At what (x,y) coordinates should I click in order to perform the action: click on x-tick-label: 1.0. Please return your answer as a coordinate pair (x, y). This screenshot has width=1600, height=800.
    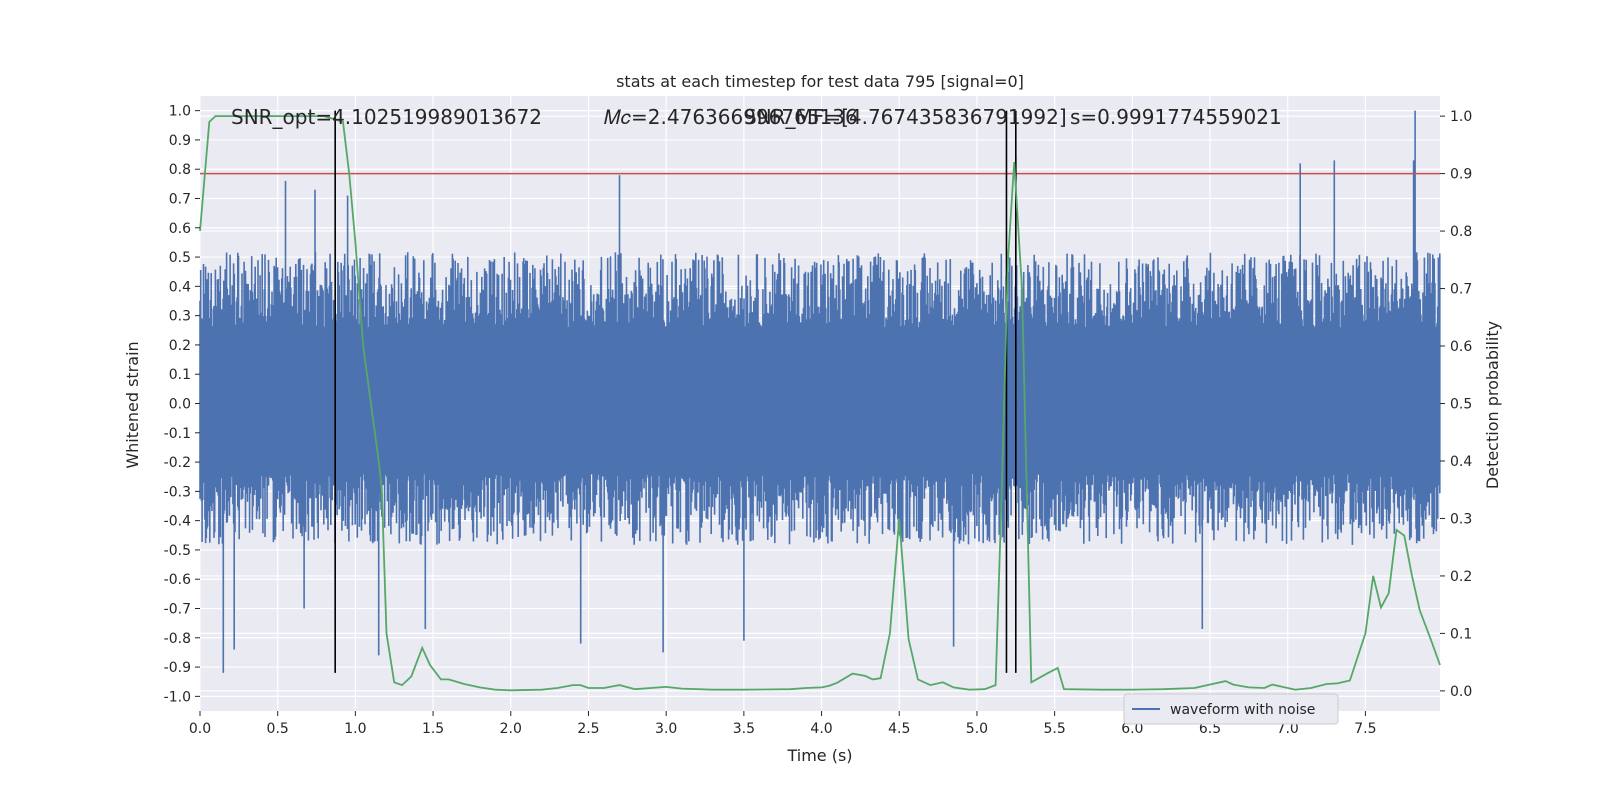
    Looking at the image, I should click on (355, 729).